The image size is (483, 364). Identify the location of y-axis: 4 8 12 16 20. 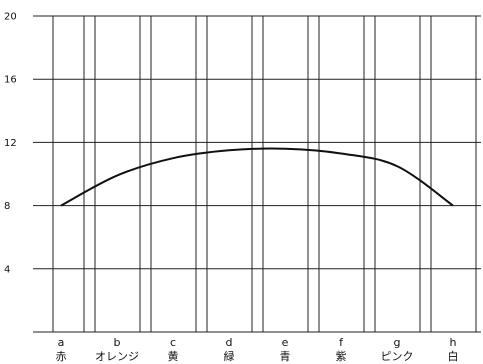
(10, 144).